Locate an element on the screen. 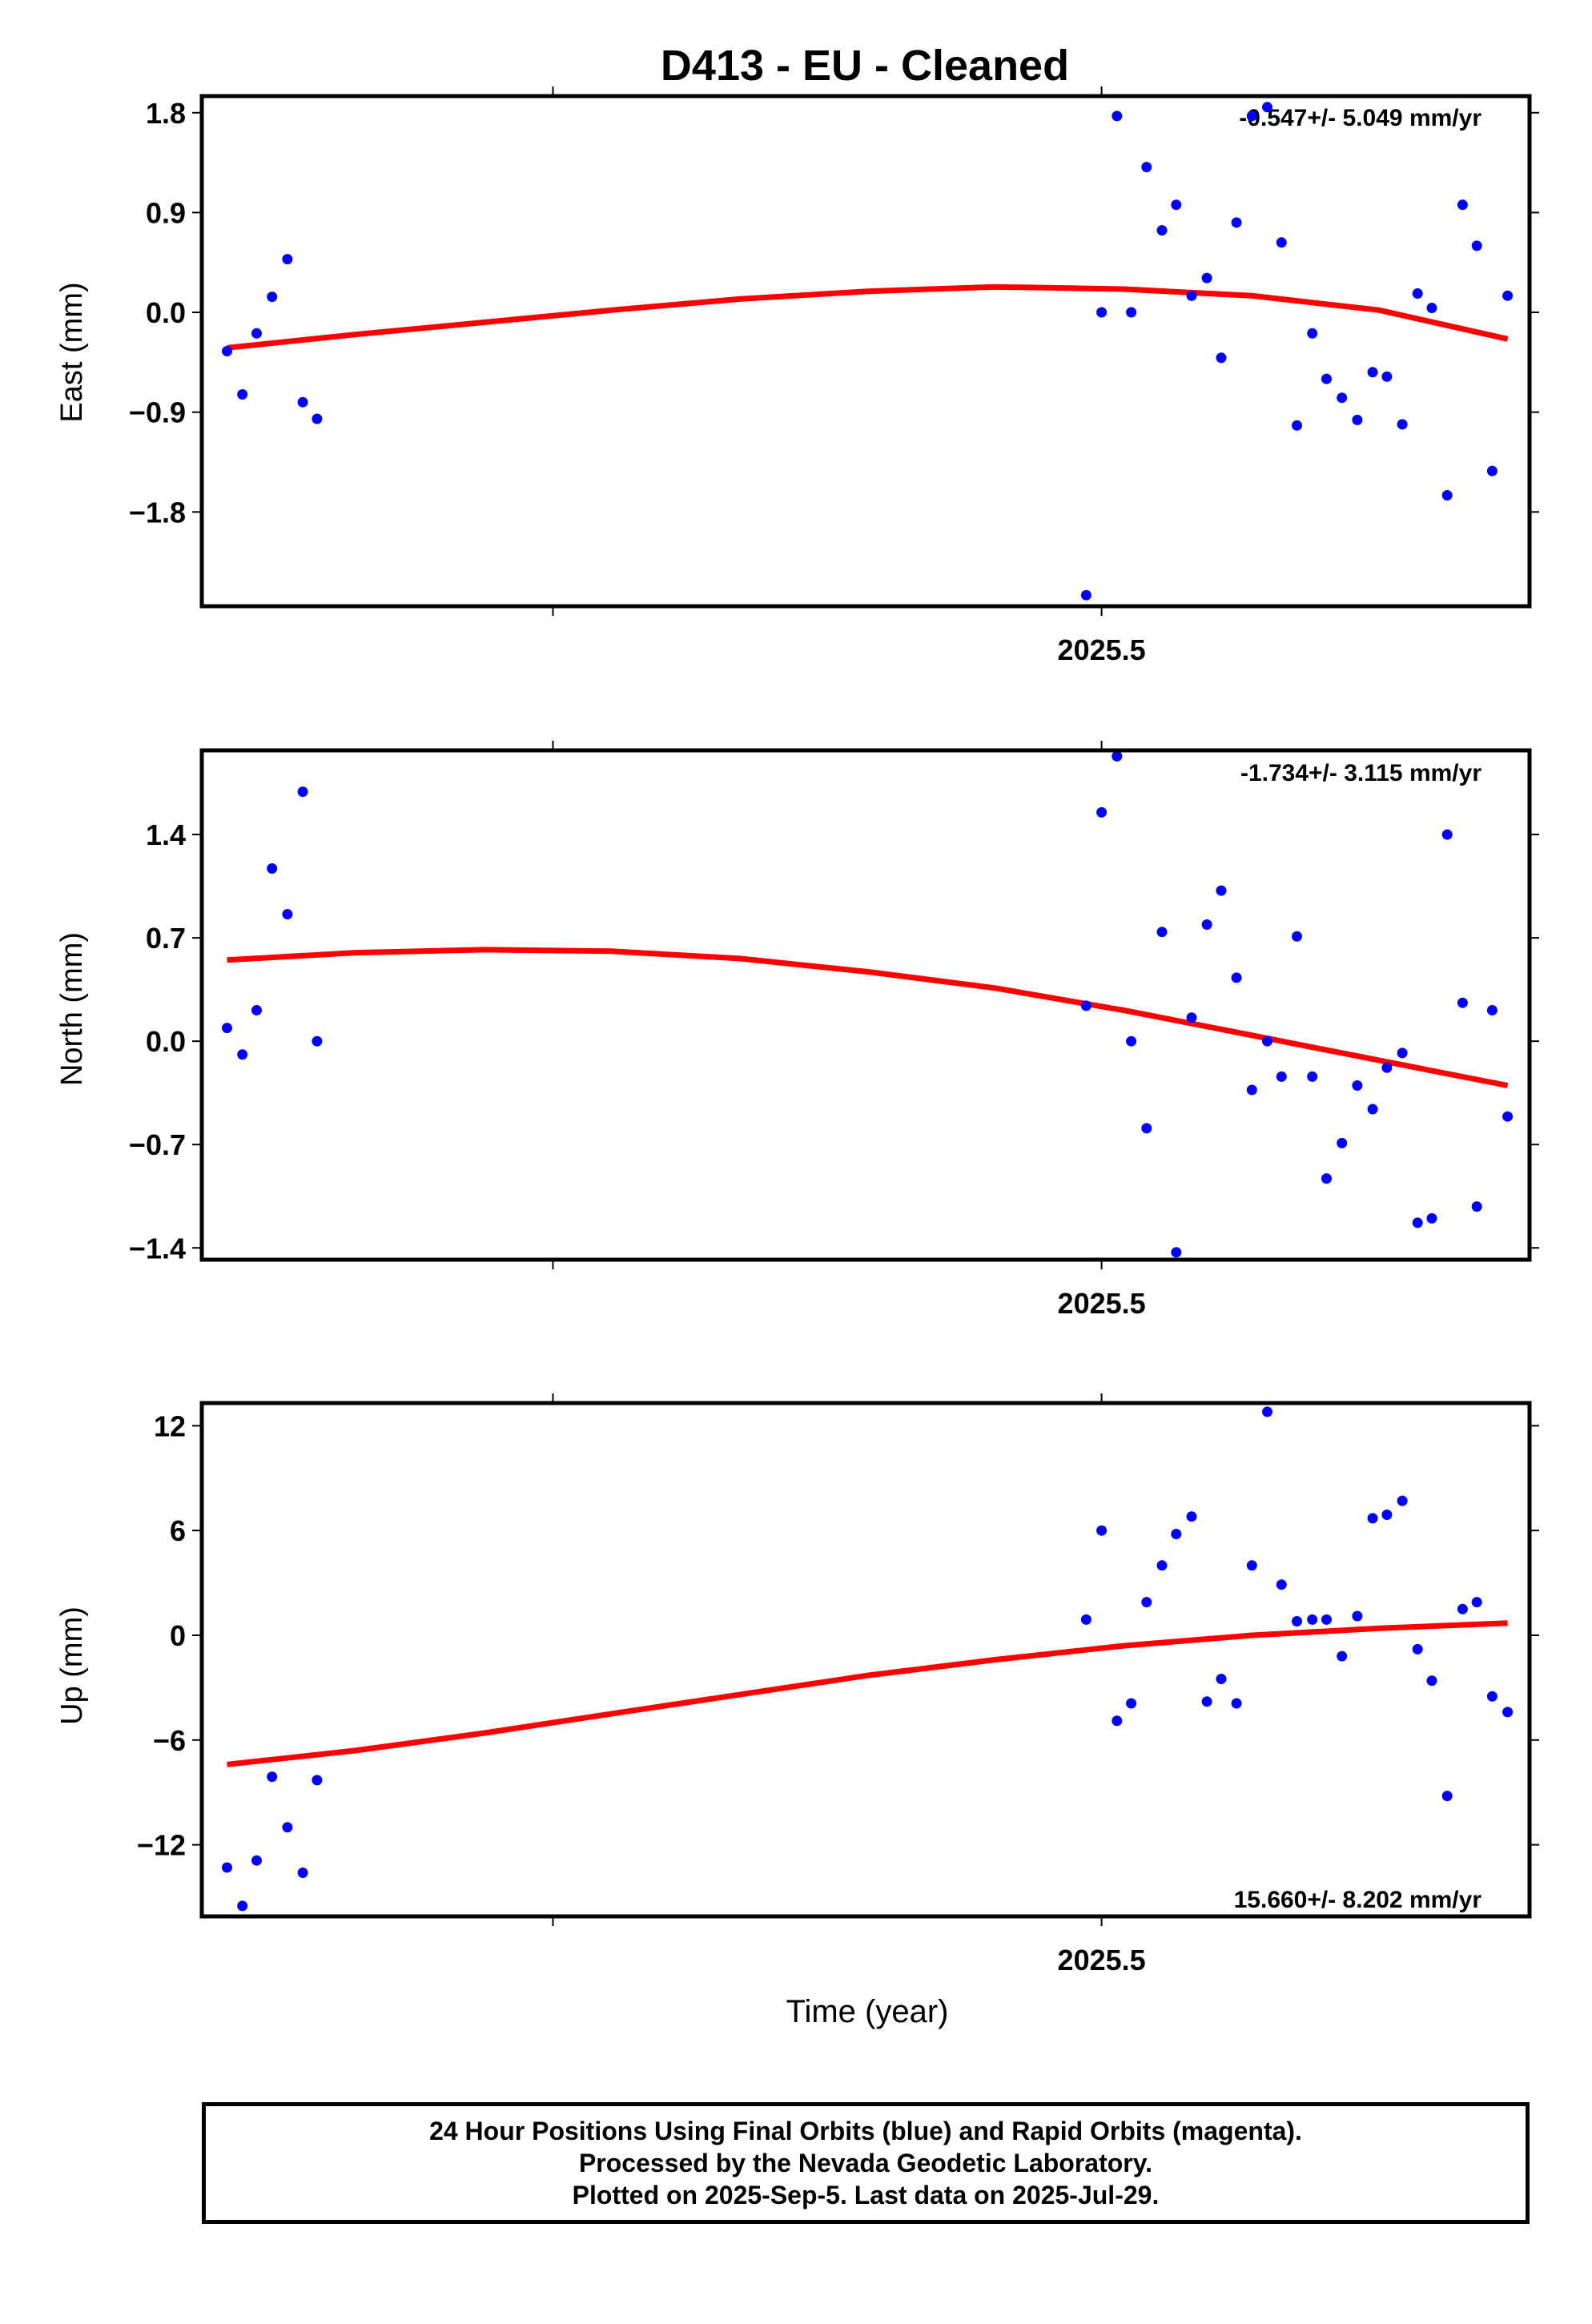  north-ytick-label: 1.4 is located at coordinates (166, 834).